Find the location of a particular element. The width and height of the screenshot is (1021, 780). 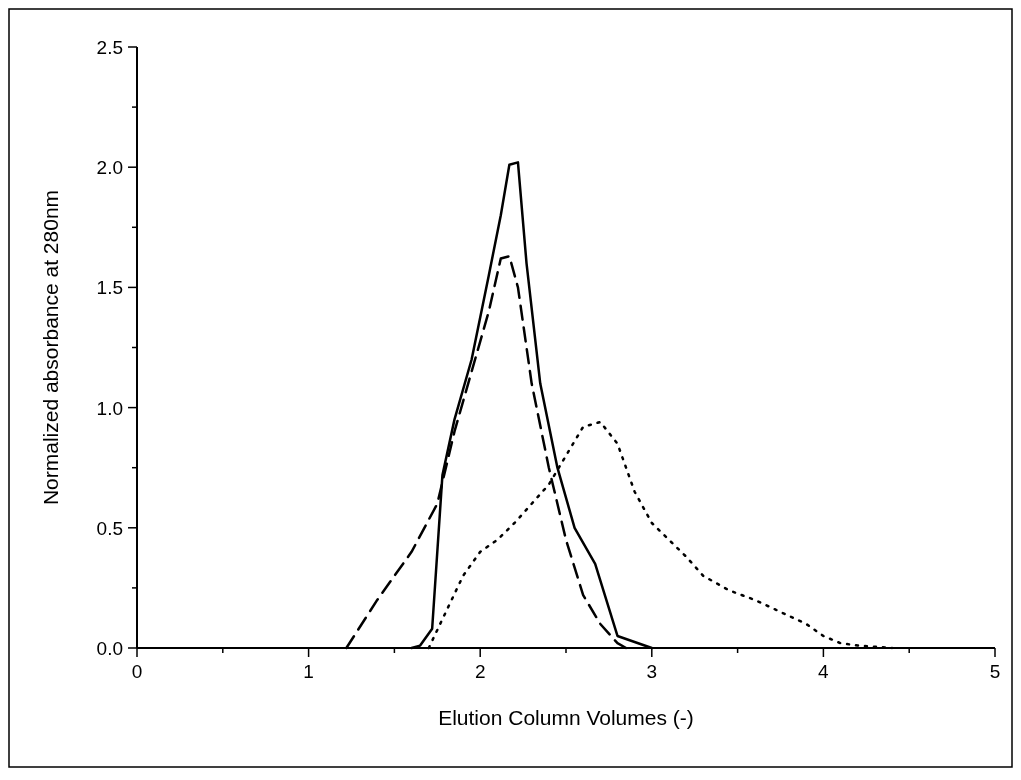

y-tick-label: 0.0 is located at coordinates (109, 648).